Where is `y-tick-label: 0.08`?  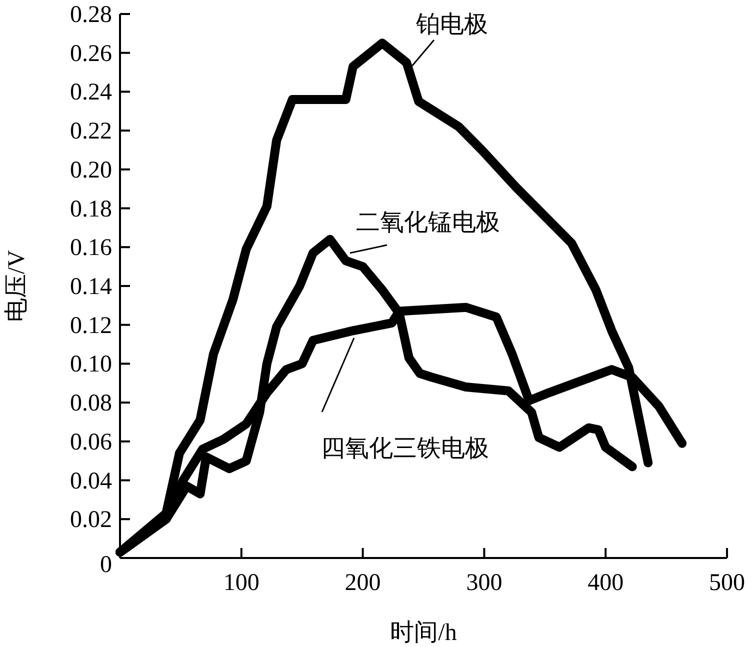
y-tick-label: 0.08 is located at coordinates (91, 403).